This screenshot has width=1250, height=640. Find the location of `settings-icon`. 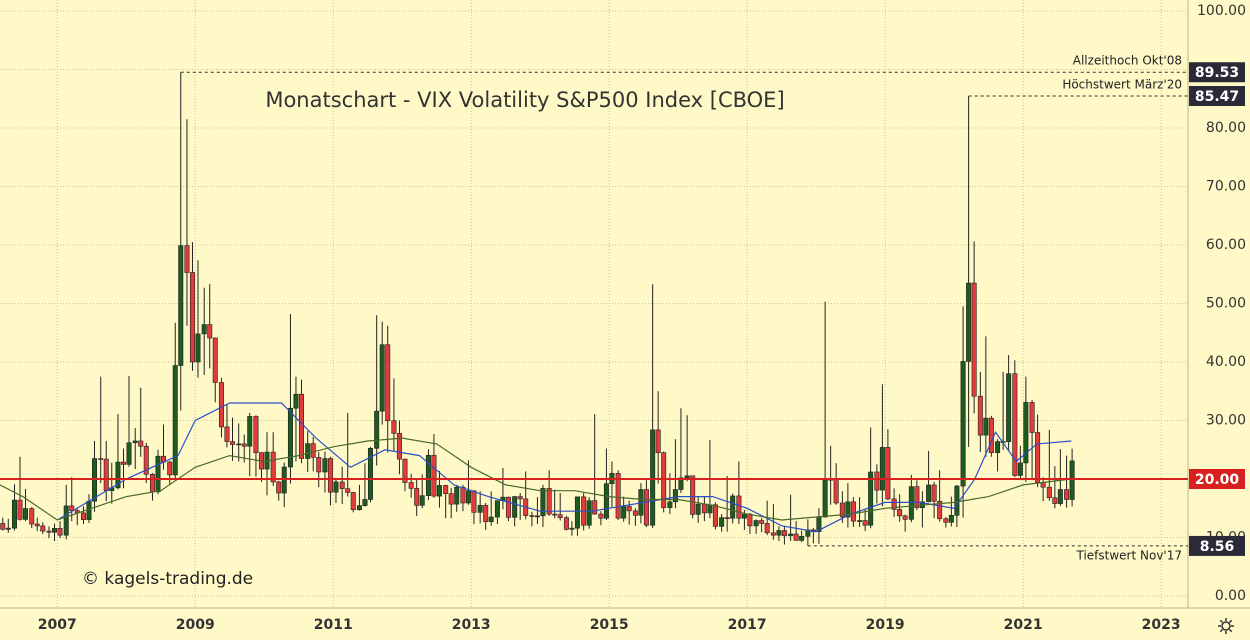

settings-icon is located at coordinates (1226, 626).